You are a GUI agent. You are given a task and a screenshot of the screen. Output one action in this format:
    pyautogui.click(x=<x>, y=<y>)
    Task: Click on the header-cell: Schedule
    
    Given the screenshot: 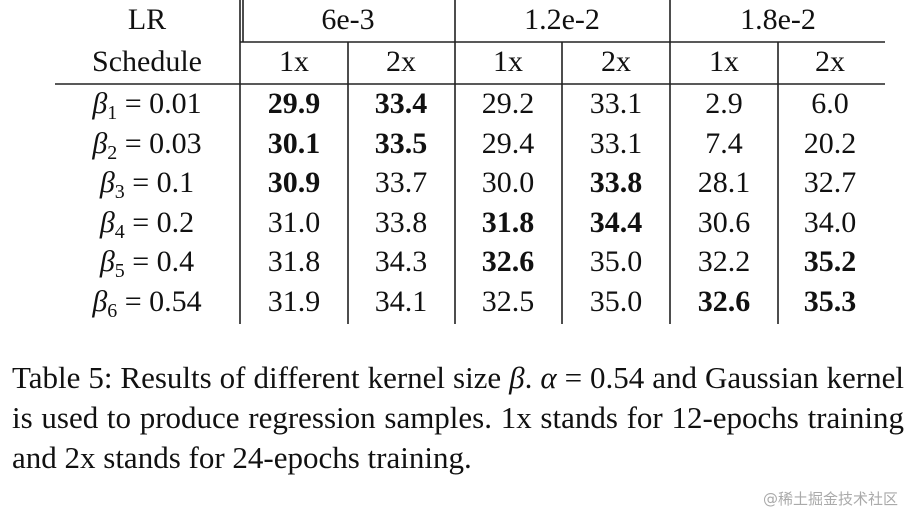 What is the action you would take?
    pyautogui.click(x=147, y=61)
    